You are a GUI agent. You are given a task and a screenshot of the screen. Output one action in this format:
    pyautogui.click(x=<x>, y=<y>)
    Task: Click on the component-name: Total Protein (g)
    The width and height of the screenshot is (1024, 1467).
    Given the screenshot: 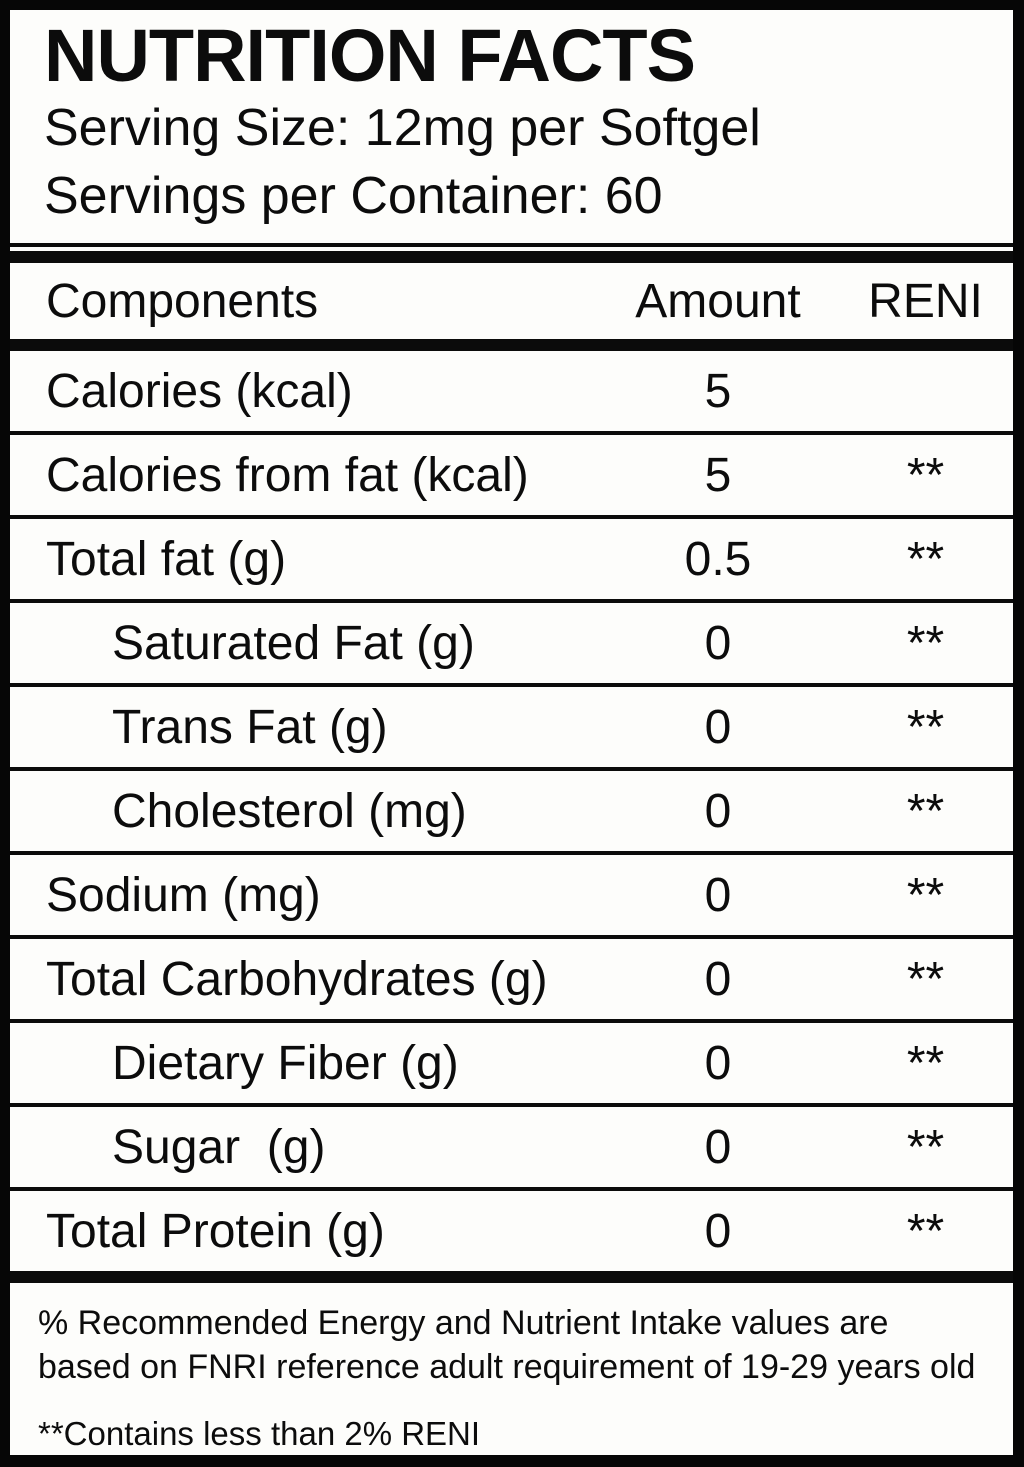 What is the action you would take?
    pyautogui.click(x=215, y=1231)
    